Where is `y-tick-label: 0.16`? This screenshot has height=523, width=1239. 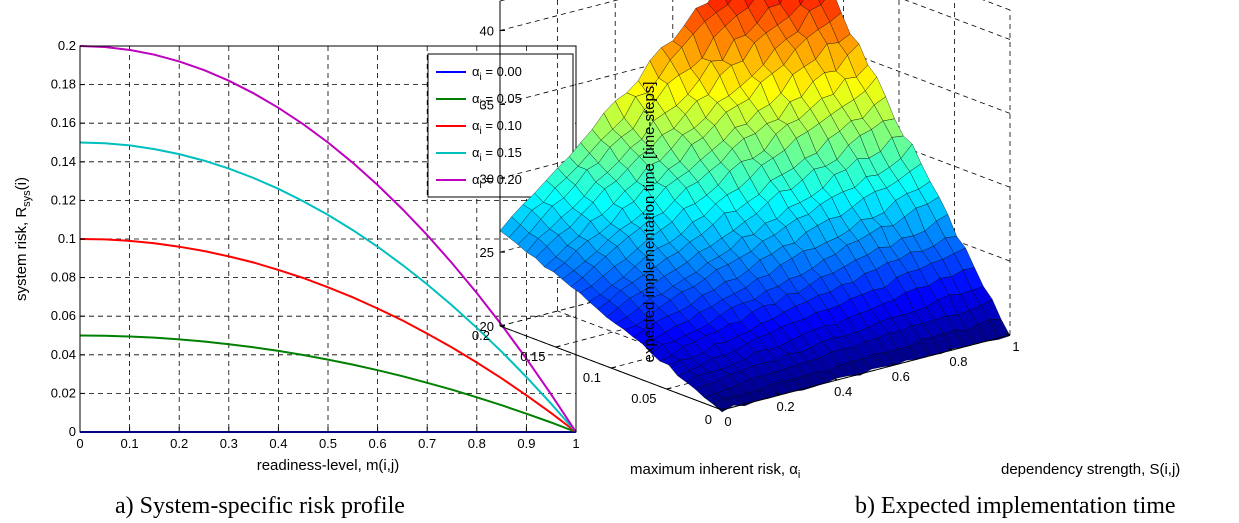
y-tick-label: 0.16 is located at coordinates (63, 122).